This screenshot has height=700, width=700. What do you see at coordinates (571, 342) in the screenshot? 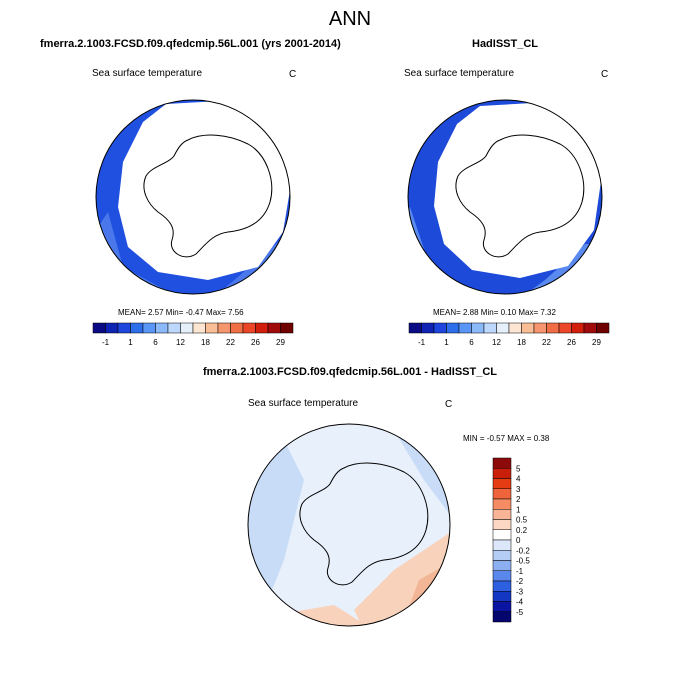
I see `panel-2-colorbar-tick-label: 26` at bounding box center [571, 342].